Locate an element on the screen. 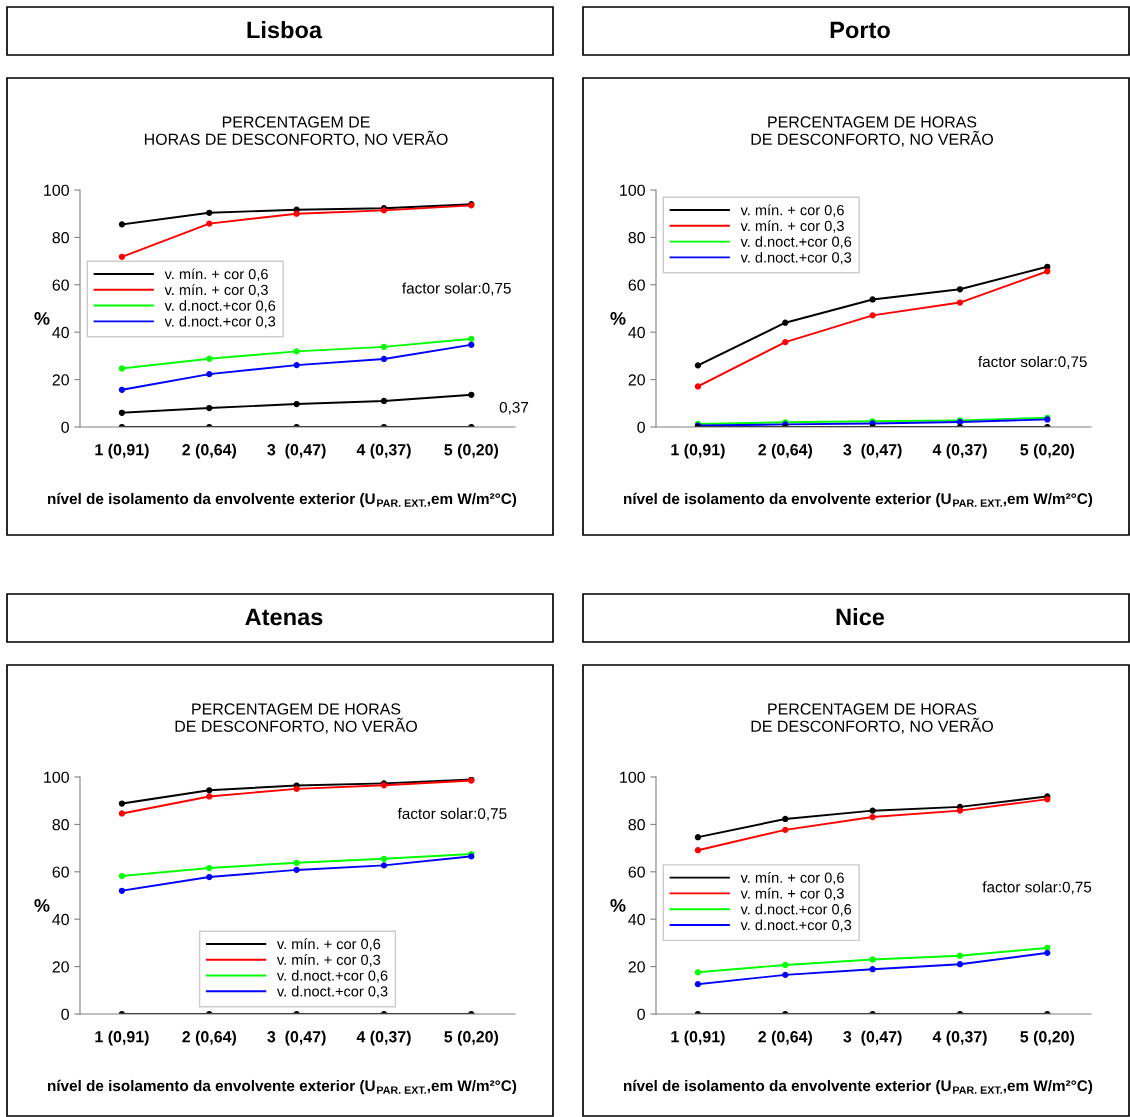 Image resolution: width=1130 pixels, height=1117 pixels. chart-title: Porto is located at coordinates (860, 30).